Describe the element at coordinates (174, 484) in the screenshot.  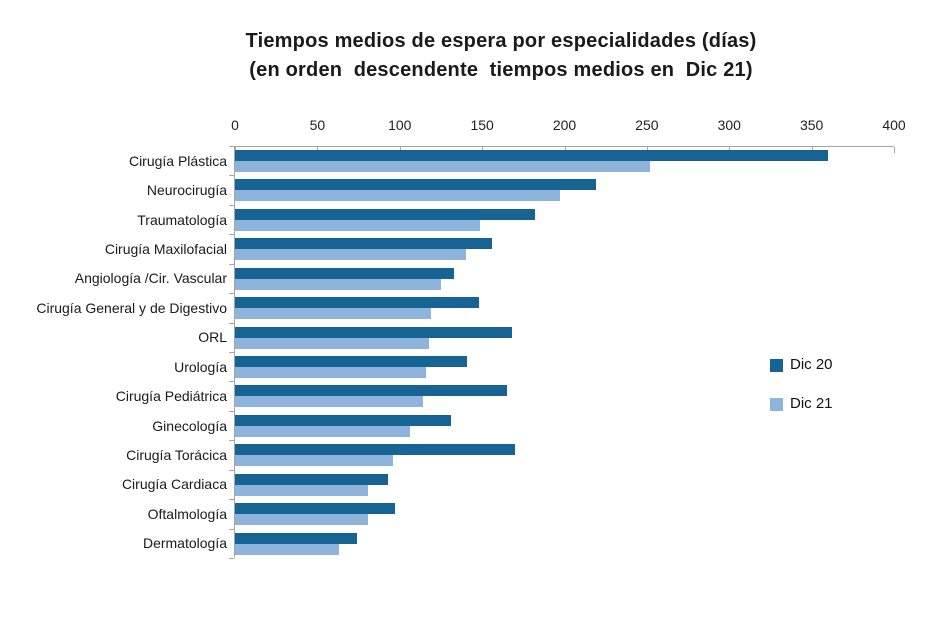
I see `category-label: Cirugía Cardiaca` at that location.